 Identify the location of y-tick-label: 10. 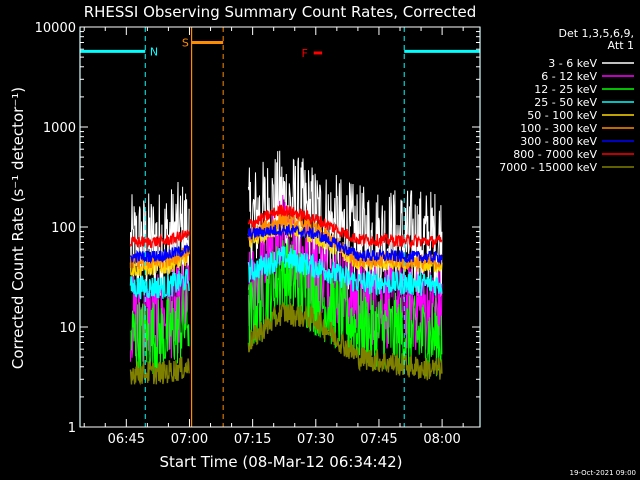
(67, 328).